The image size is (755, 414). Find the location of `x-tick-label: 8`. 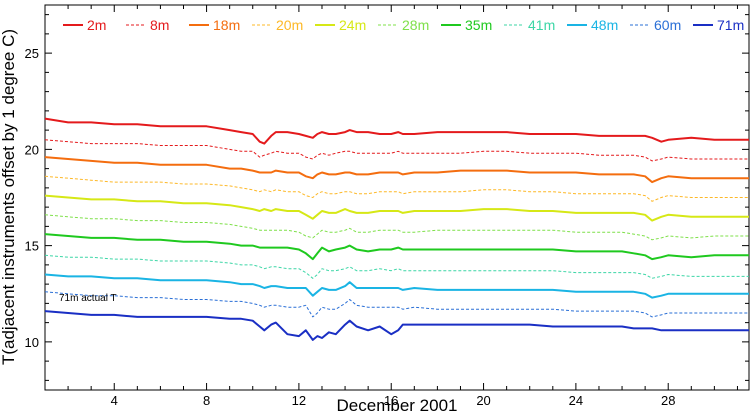

x-tick-label: 8 is located at coordinates (206, 400).